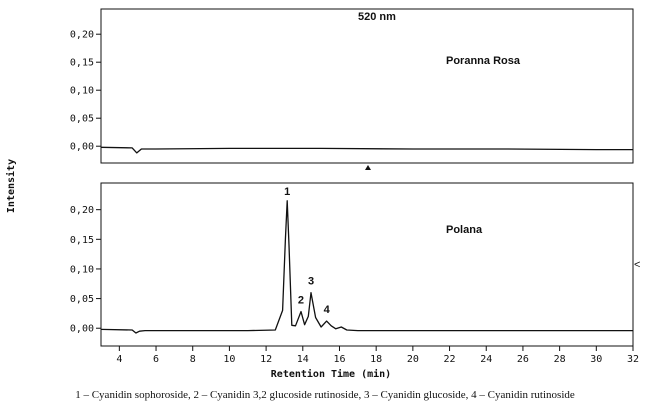 The image size is (650, 414). What do you see at coordinates (483, 61) in the screenshot?
I see `series-label-poranna-rosa: Poranna Rosa` at bounding box center [483, 61].